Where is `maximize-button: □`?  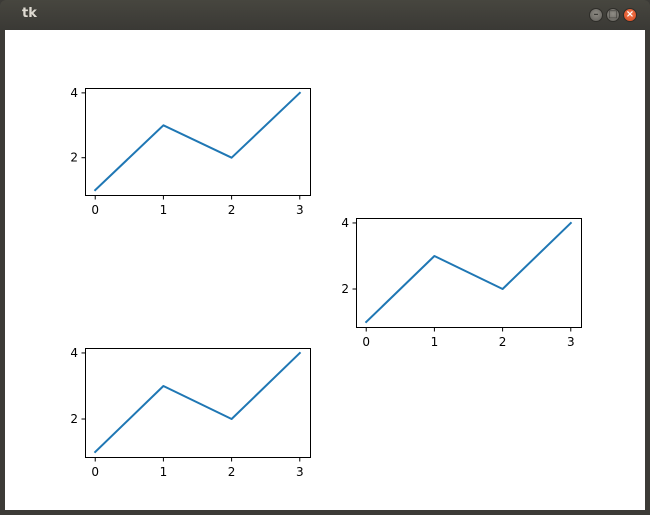 maximize-button: □ is located at coordinates (613, 15).